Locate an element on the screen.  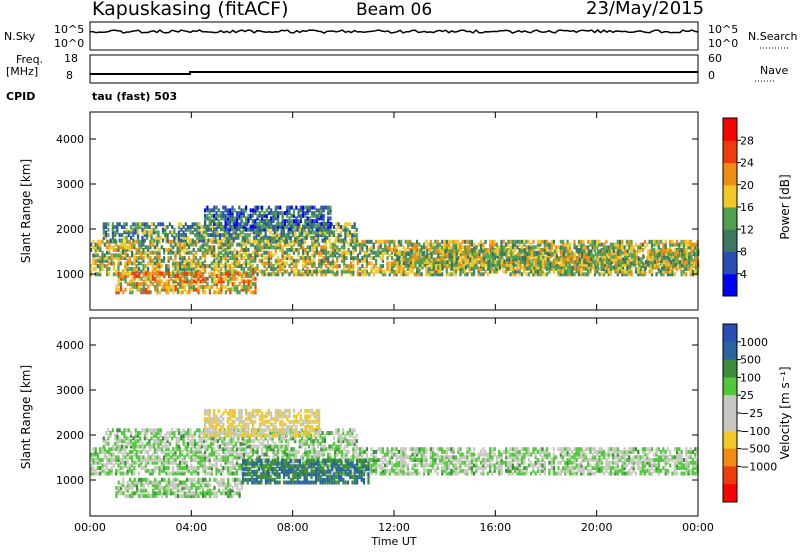
power-panel-ylabel: Slant Range [km] is located at coordinates (26, 211).